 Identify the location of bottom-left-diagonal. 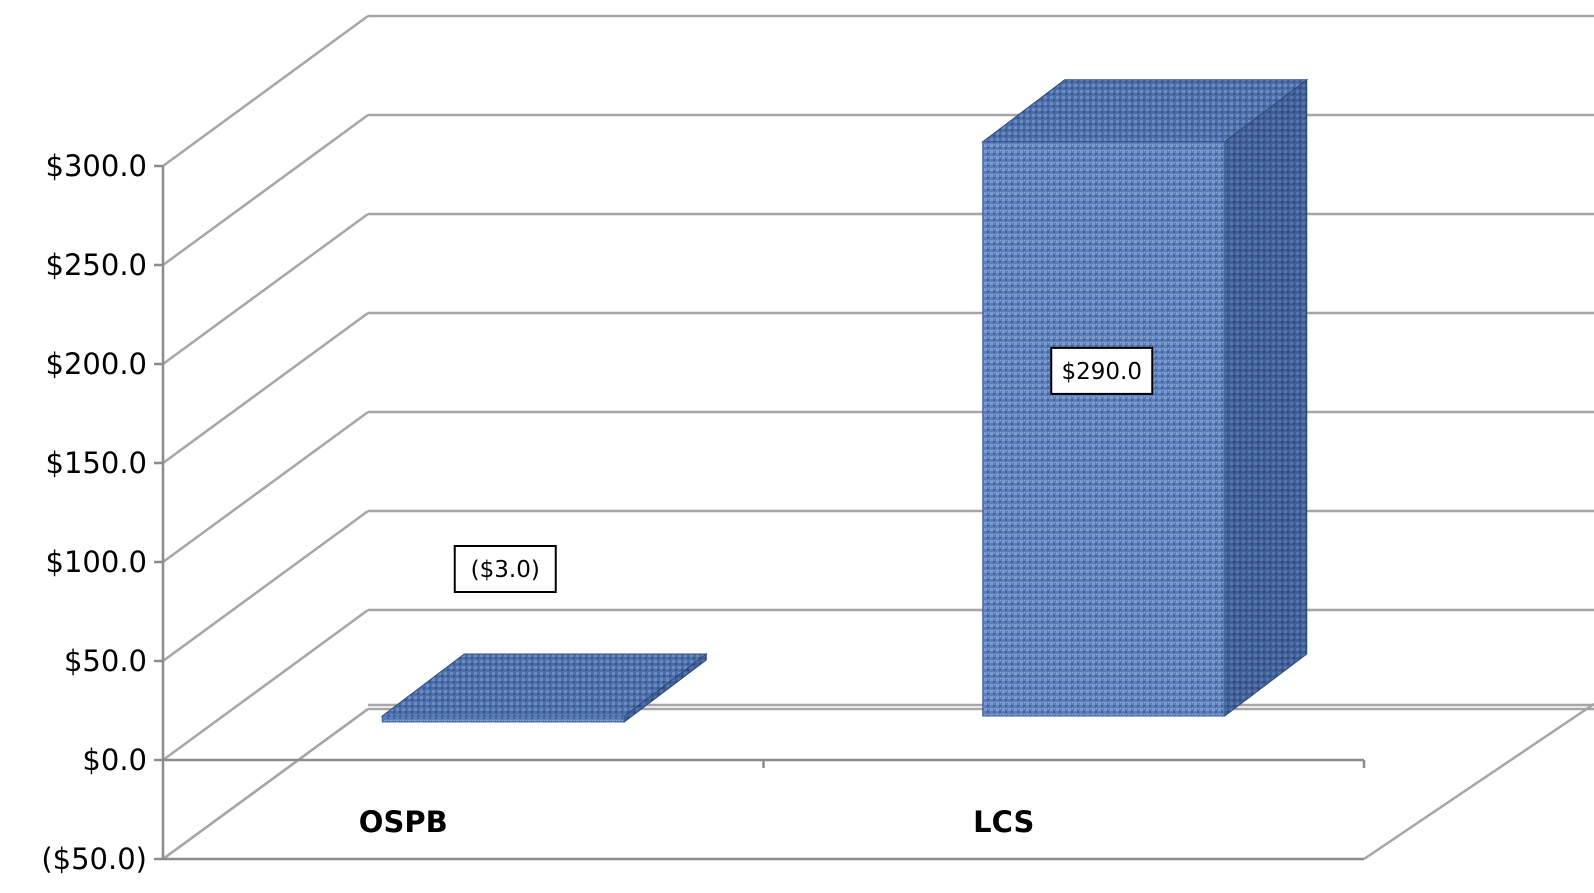
(265, 784).